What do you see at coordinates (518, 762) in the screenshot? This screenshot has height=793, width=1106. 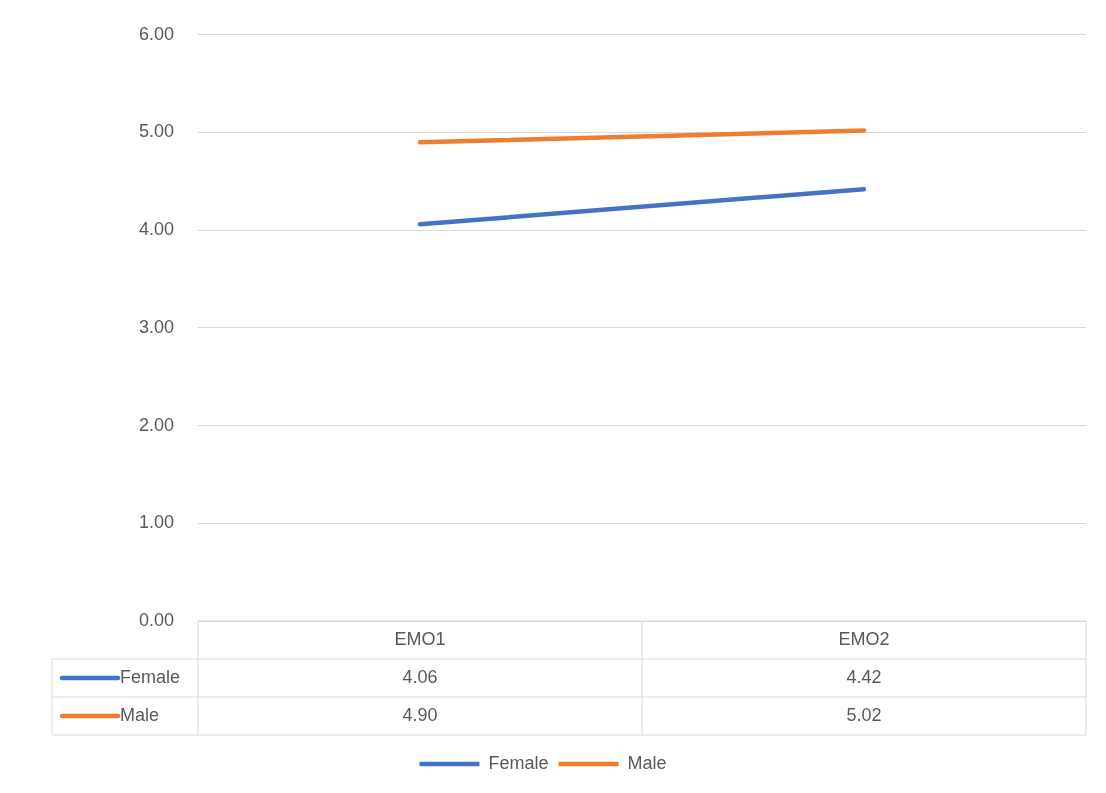 I see `text: Female` at bounding box center [518, 762].